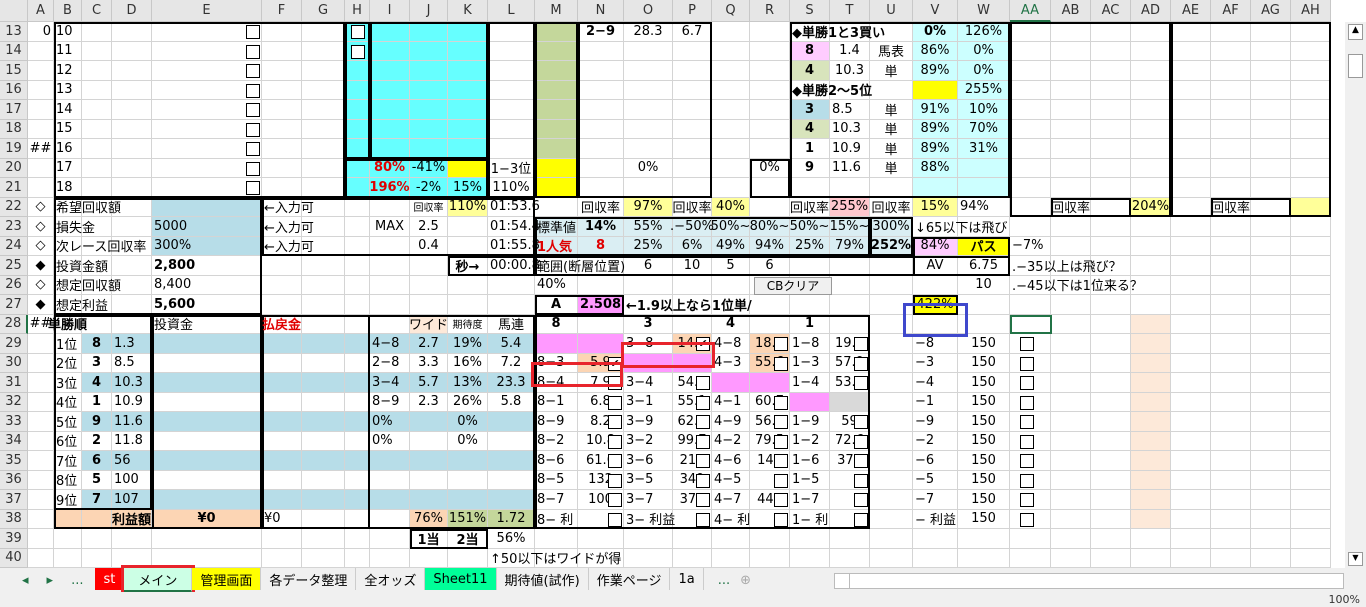 Image resolution: width=1366 pixels, height=607 pixels. I want to click on cell-N17, so click(601, 110).